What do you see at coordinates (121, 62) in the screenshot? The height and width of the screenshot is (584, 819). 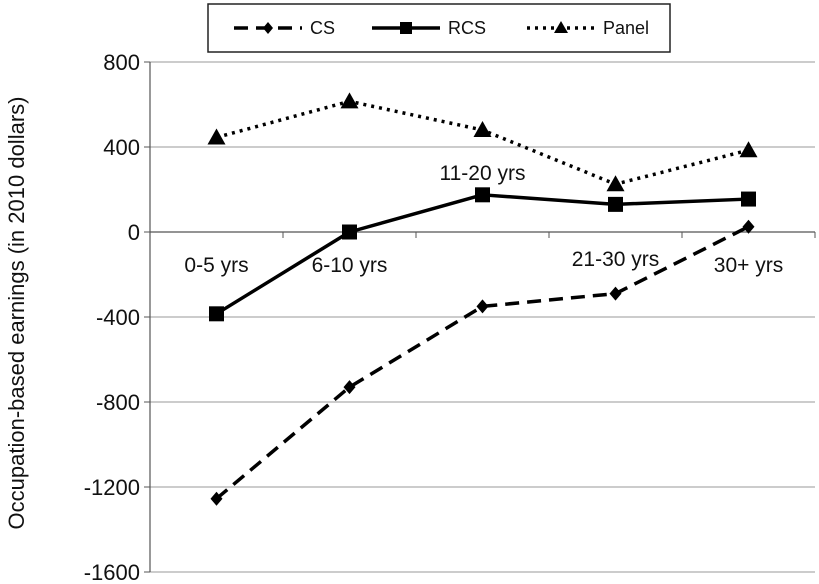 I see `y-tick-label: 800` at bounding box center [121, 62].